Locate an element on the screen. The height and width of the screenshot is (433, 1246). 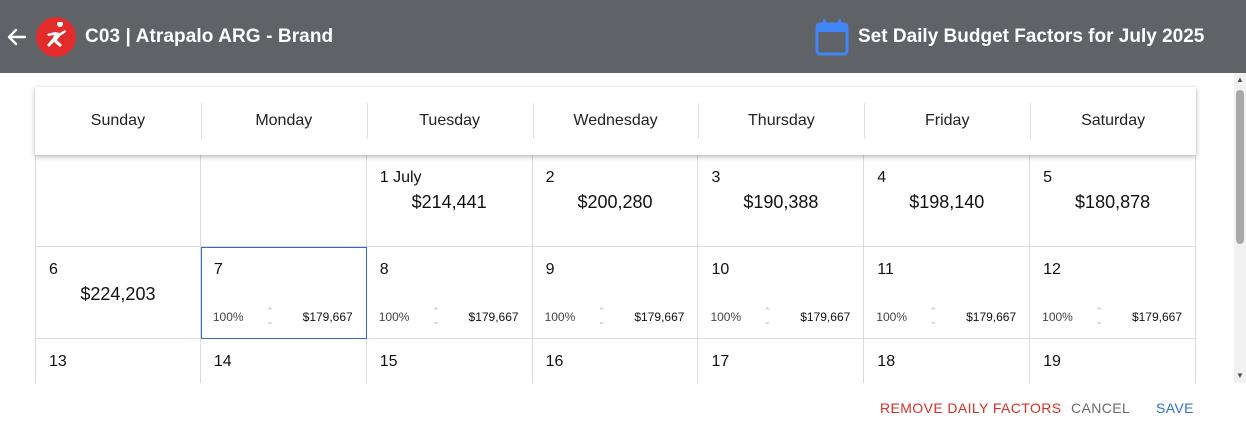
day-budget: $180,878 is located at coordinates (1113, 202).